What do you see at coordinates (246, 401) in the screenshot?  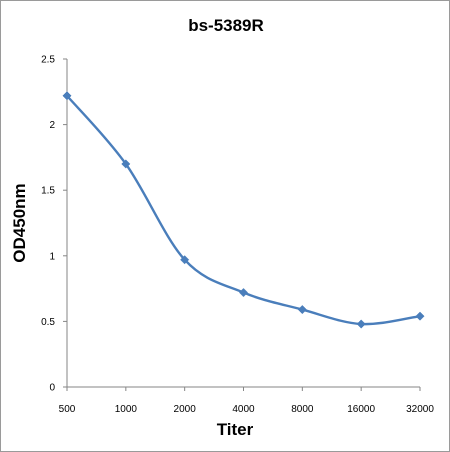 I see `x-axis-ticks: 500 1000 2000 4000 8000 16000 32000` at bounding box center [246, 401].